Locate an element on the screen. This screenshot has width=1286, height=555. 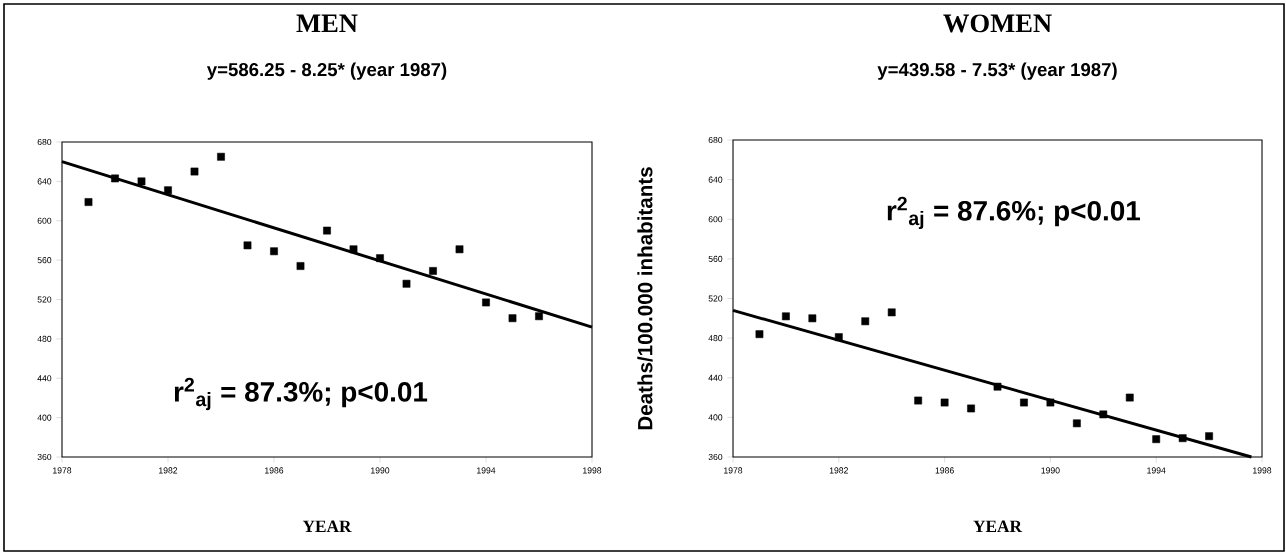
chart-subtitle: y=439.58 - 7.53* (year 1987) is located at coordinates (997, 71).